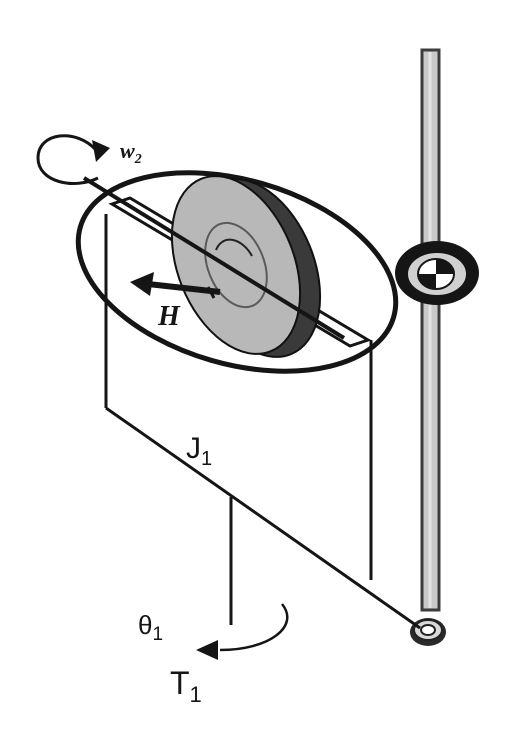  I want to click on output-rotation-arrow, so click(242, 631).